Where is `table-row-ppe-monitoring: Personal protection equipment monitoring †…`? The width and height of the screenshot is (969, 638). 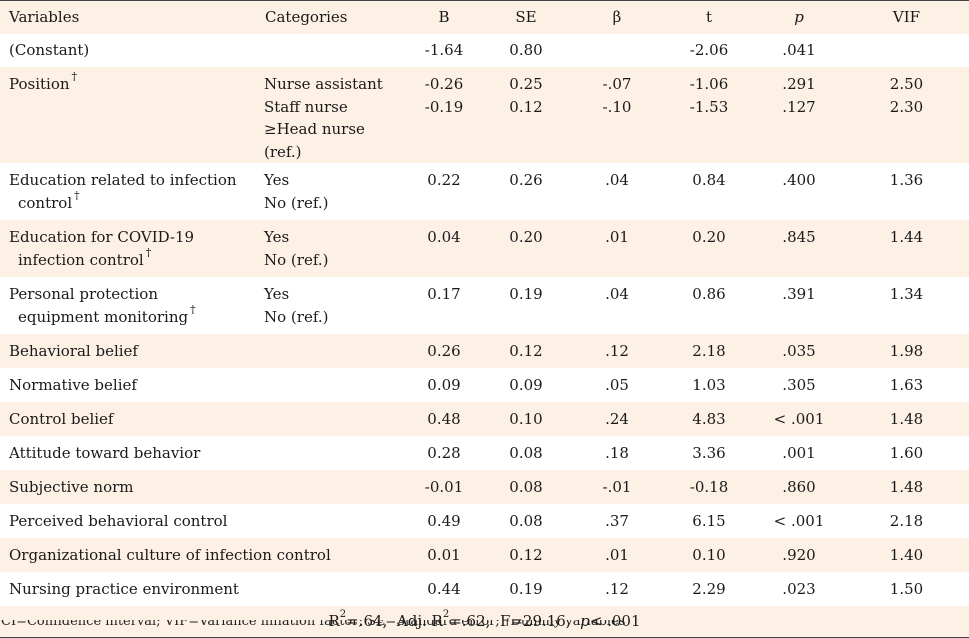
table-row-ppe-monitoring: Personal protection equipment monitoring †… is located at coordinates (484, 305).